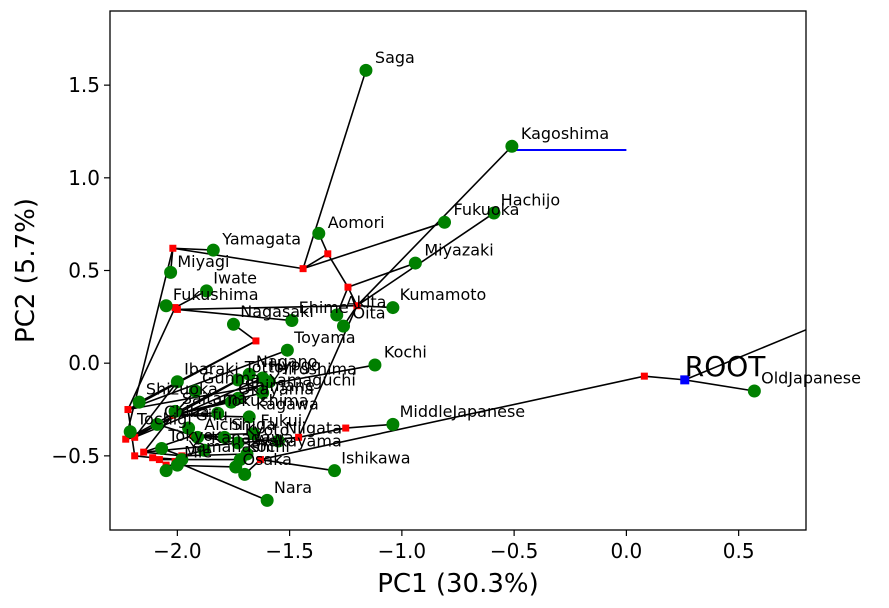 Image resolution: width=889 pixels, height=608 pixels. I want to click on point-label: Yamaguchi, so click(311, 379).